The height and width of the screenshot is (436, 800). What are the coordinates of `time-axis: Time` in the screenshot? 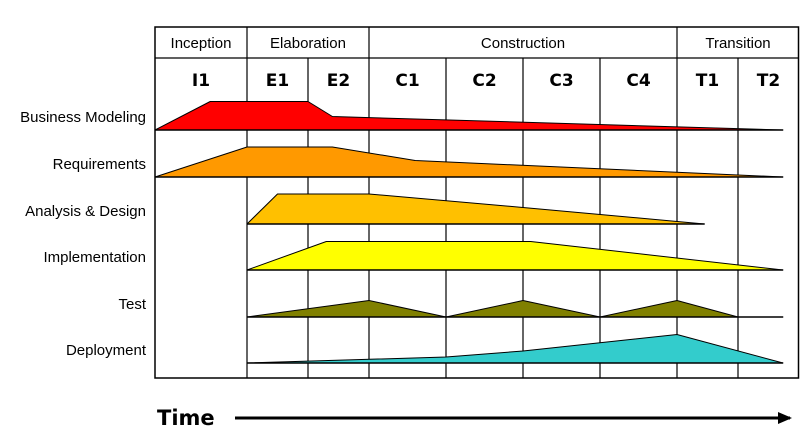 It's located at (474, 418).